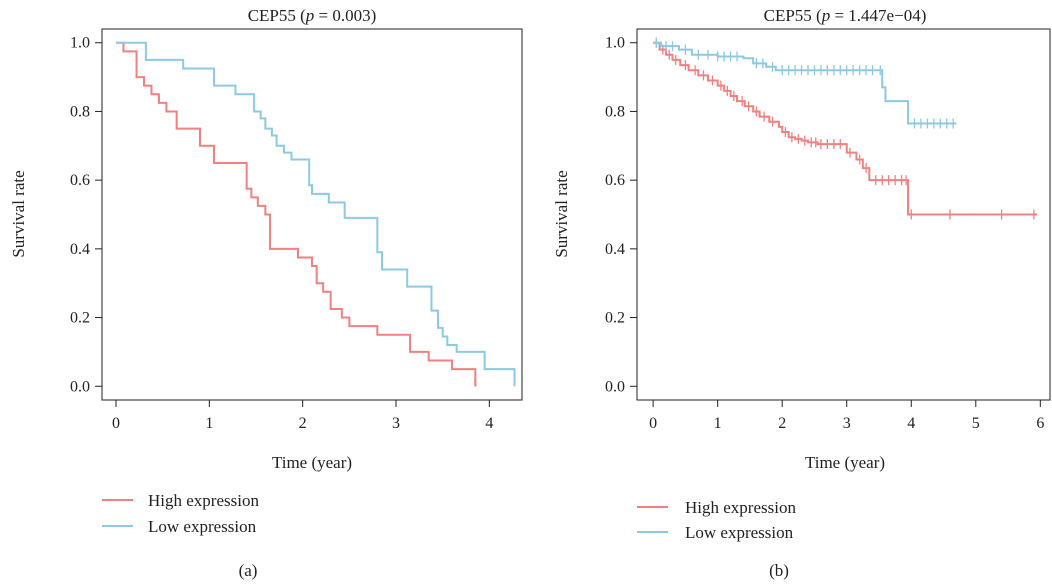 The height and width of the screenshot is (584, 1052). What do you see at coordinates (116, 423) in the screenshot?
I see `panel-a-x-tick-label: 0` at bounding box center [116, 423].